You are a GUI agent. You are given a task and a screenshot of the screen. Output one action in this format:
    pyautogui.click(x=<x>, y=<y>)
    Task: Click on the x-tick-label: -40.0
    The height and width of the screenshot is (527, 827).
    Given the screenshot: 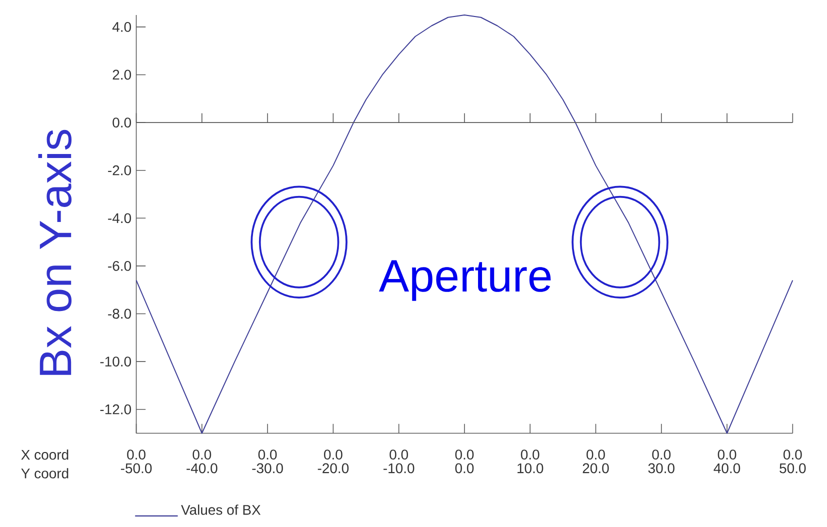 What is the action you would take?
    pyautogui.click(x=202, y=468)
    